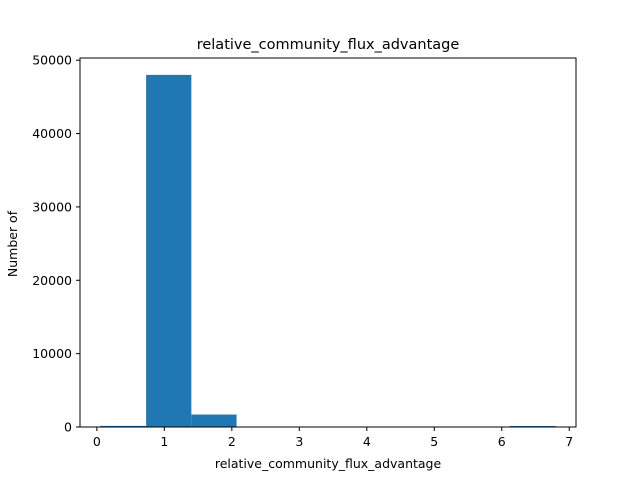 The height and width of the screenshot is (480, 640). What do you see at coordinates (12, 243) in the screenshot?
I see `y-axis-label: Number of` at bounding box center [12, 243].